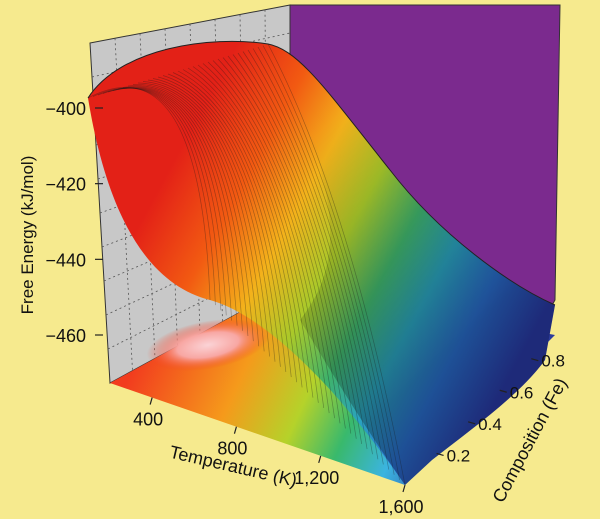 The height and width of the screenshot is (519, 600). I want to click on z-axis-title: Free Energy (kJ/mol), so click(27, 235).